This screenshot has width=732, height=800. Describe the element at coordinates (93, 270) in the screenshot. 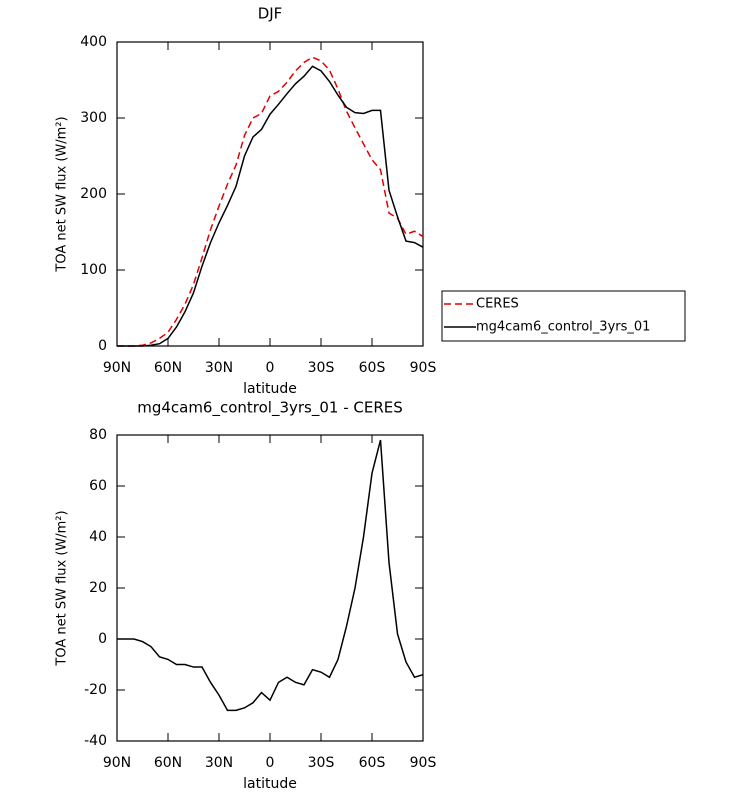

I see `y-tick-label: 100` at that location.